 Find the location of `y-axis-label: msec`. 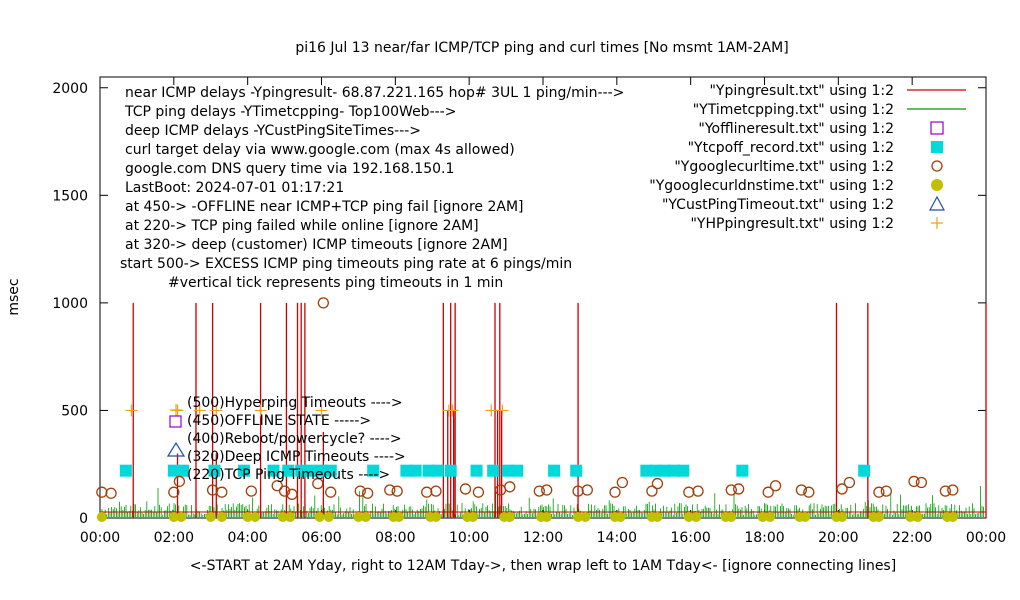

y-axis-label: msec is located at coordinates (14, 296).